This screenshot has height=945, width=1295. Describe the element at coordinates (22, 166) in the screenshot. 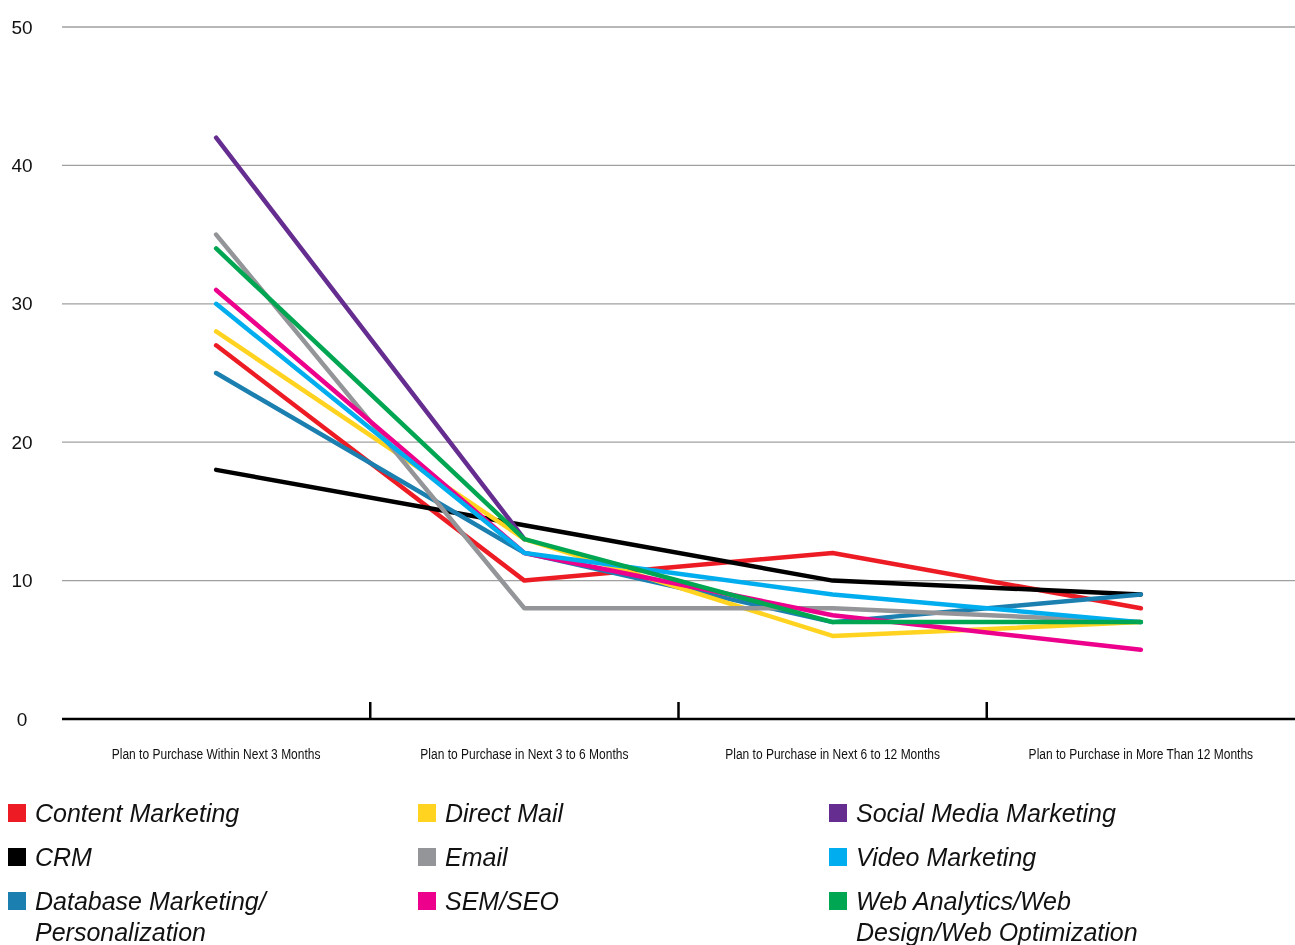

I see `y-tick-label: 40` at that location.